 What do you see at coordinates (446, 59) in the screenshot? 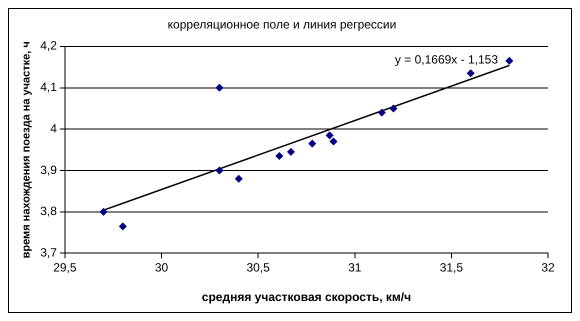
I see `annotation: y = 0,1669x - 1,153` at bounding box center [446, 59].